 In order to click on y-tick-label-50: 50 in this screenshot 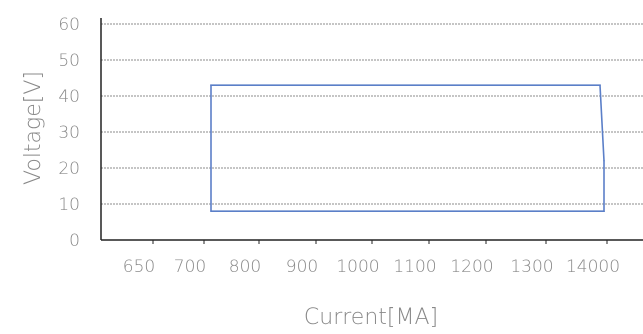, I will do `click(69, 61)`.